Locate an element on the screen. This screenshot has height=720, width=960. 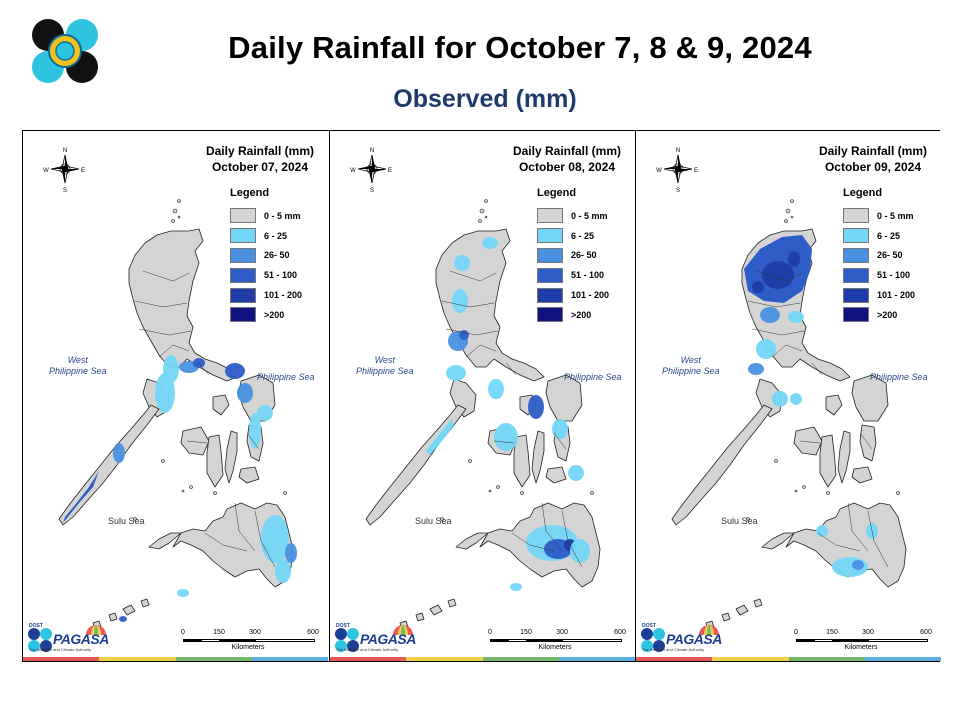
sea-label-philippine-sea: Philippine Sea is located at coordinates (899, 377).